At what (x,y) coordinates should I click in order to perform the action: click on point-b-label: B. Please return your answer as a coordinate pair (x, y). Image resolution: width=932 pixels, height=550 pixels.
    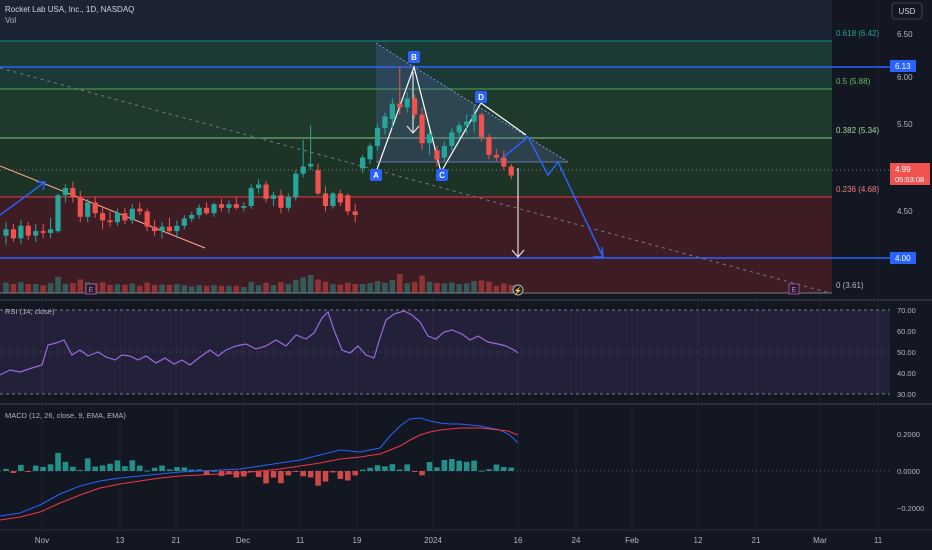
    Looking at the image, I should click on (414, 57).